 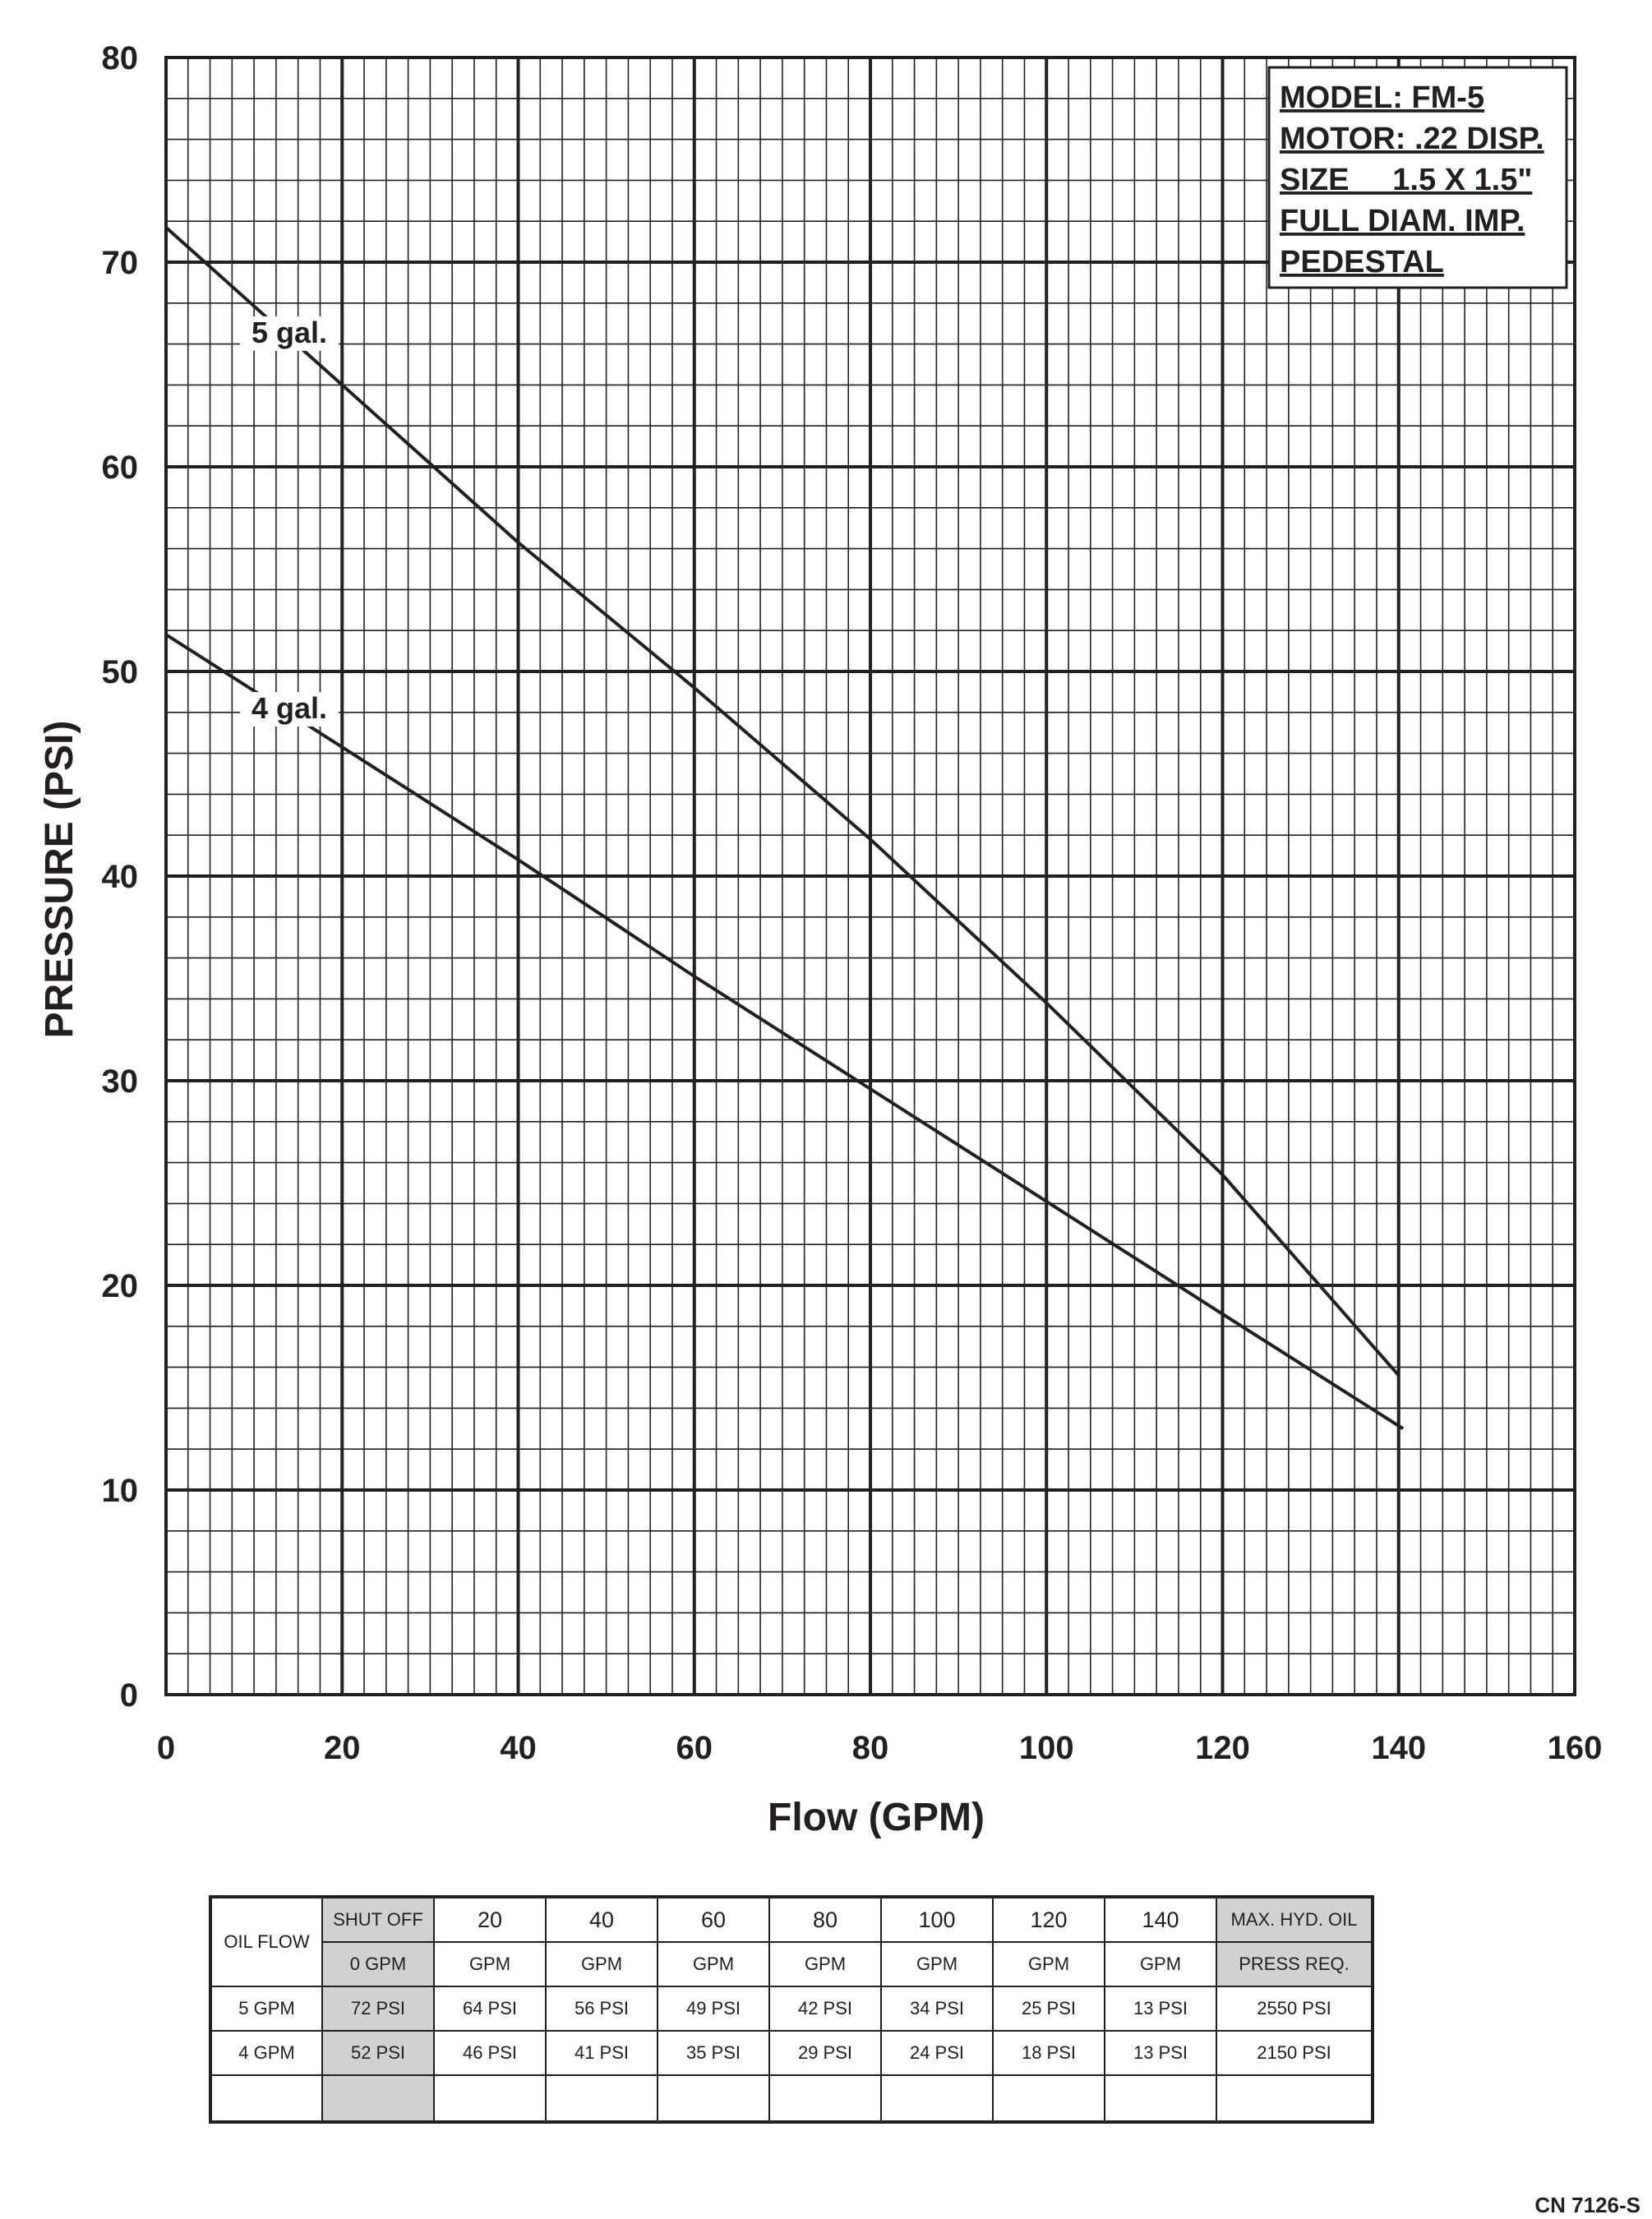 What do you see at coordinates (1402, 221) in the screenshot?
I see `info-line: FULL DIAM. IMP.` at bounding box center [1402, 221].